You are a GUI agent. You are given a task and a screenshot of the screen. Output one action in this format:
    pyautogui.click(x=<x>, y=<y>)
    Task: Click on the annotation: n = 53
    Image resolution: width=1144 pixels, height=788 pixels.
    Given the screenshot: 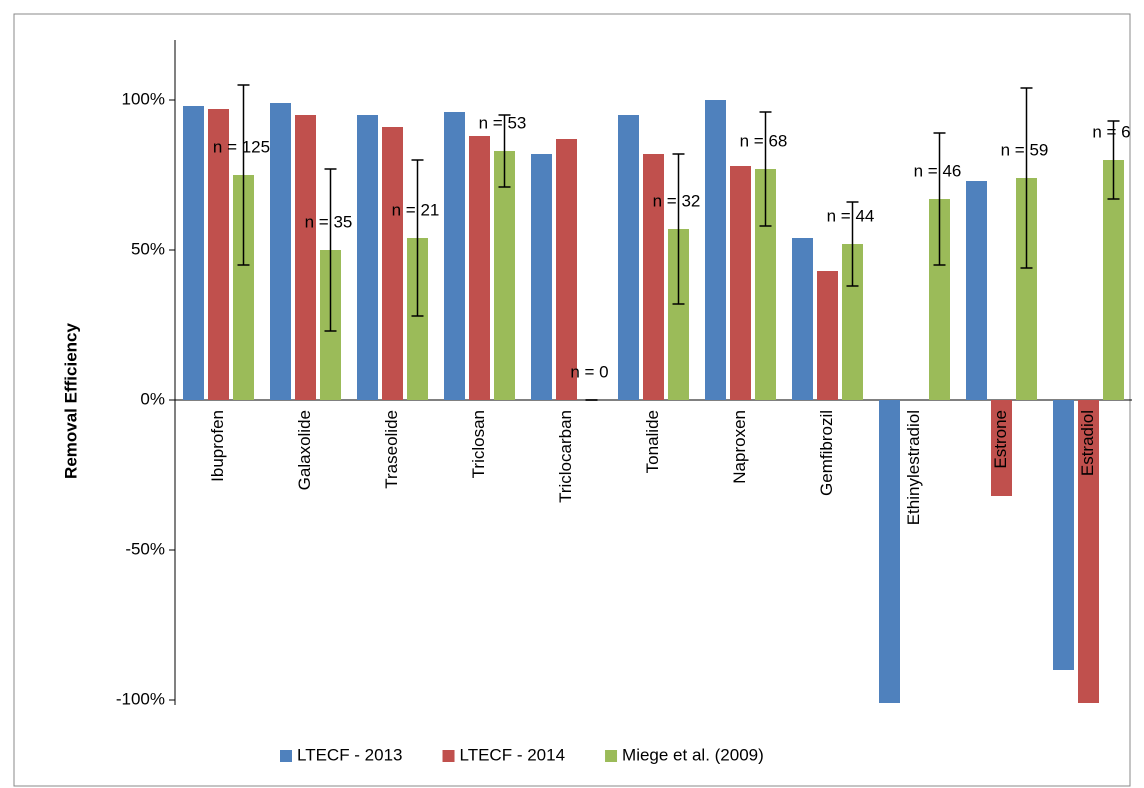 What is the action you would take?
    pyautogui.click(x=503, y=122)
    